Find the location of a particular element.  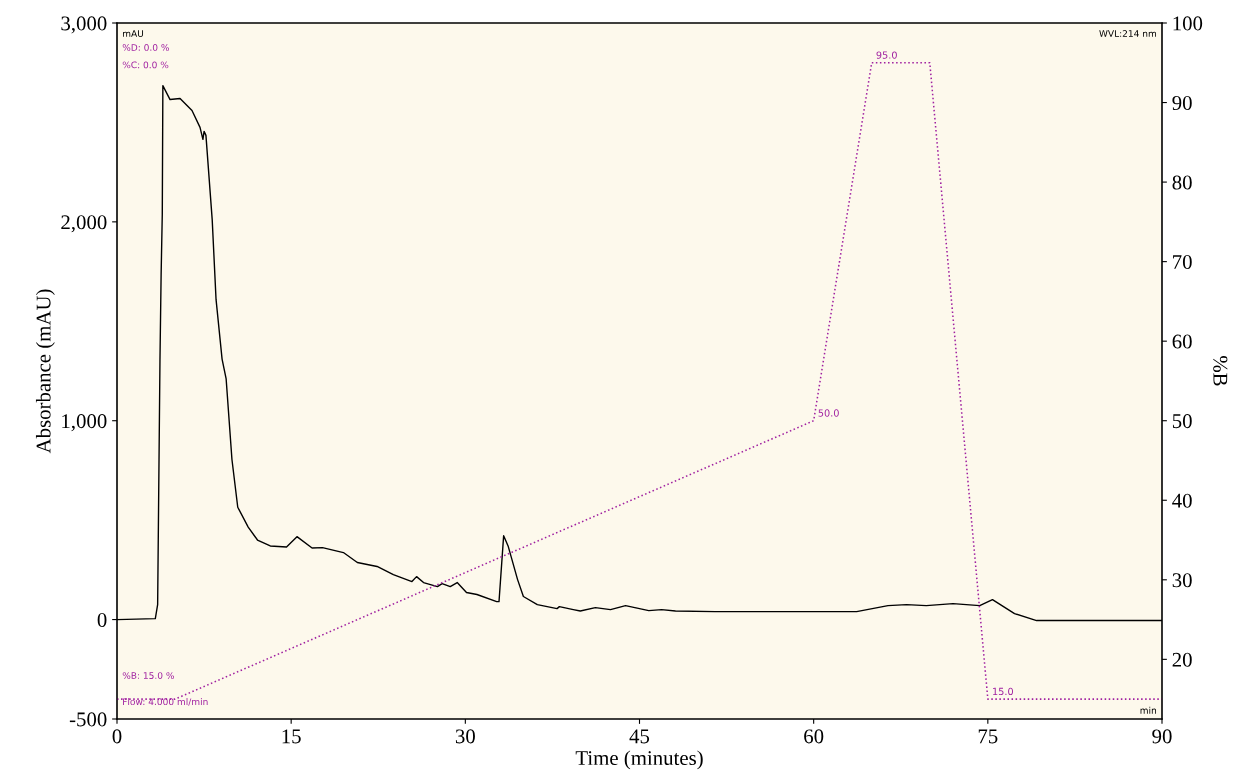

x-tick-label: 30 is located at coordinates (465, 736).